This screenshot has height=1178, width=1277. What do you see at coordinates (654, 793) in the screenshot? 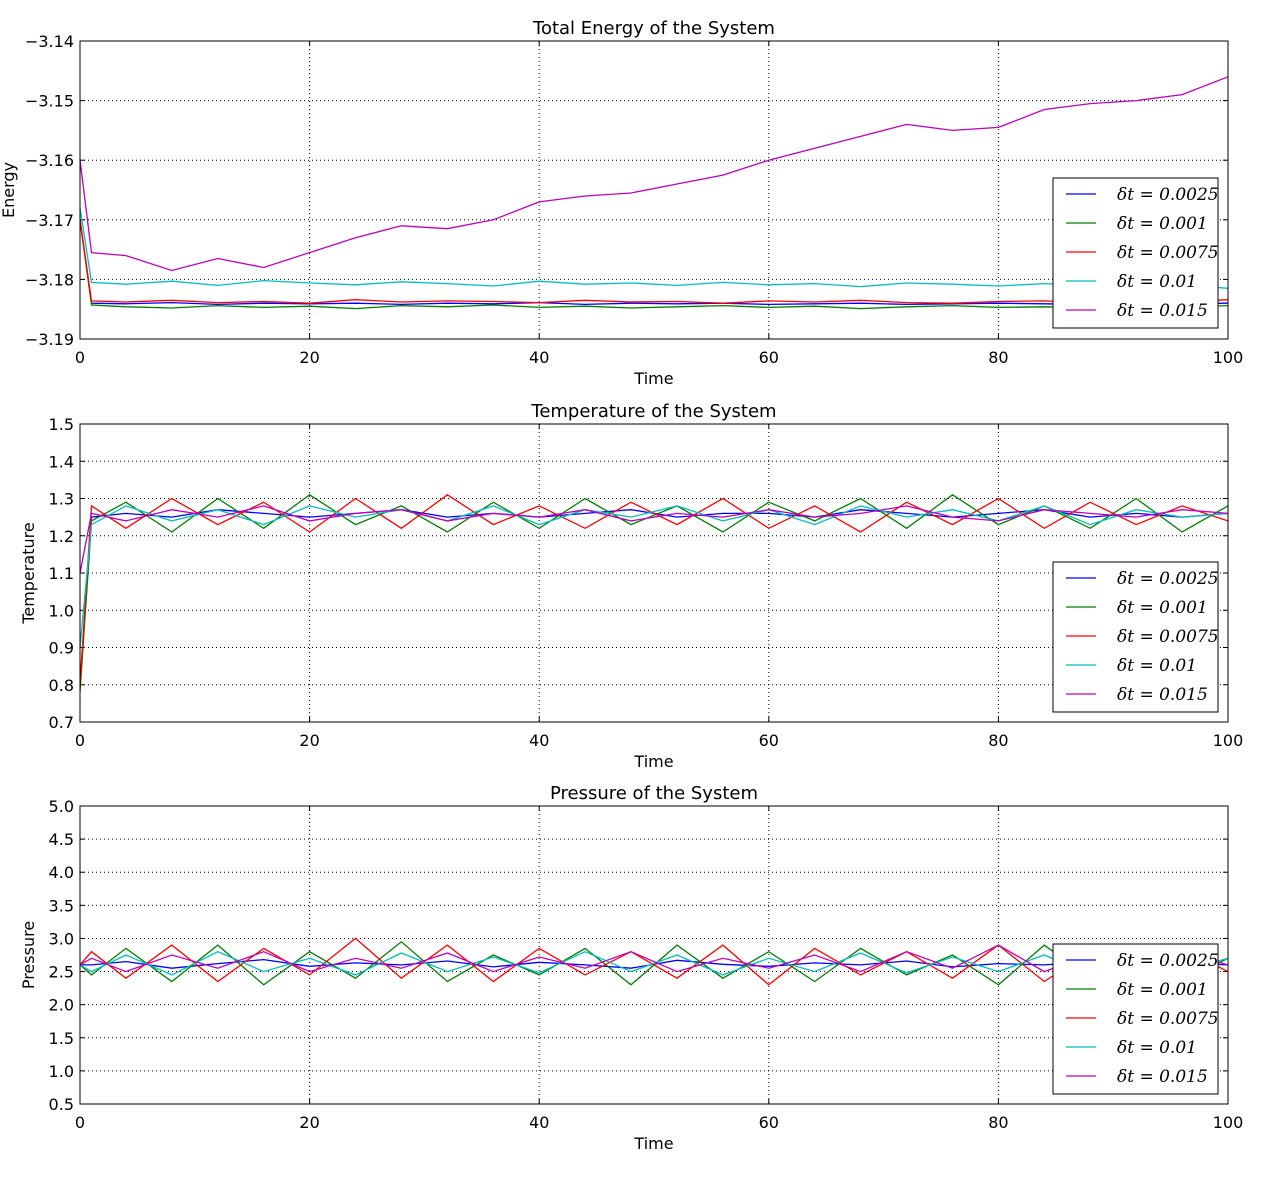
I see `chart-title: Pressure of the System` at bounding box center [654, 793].